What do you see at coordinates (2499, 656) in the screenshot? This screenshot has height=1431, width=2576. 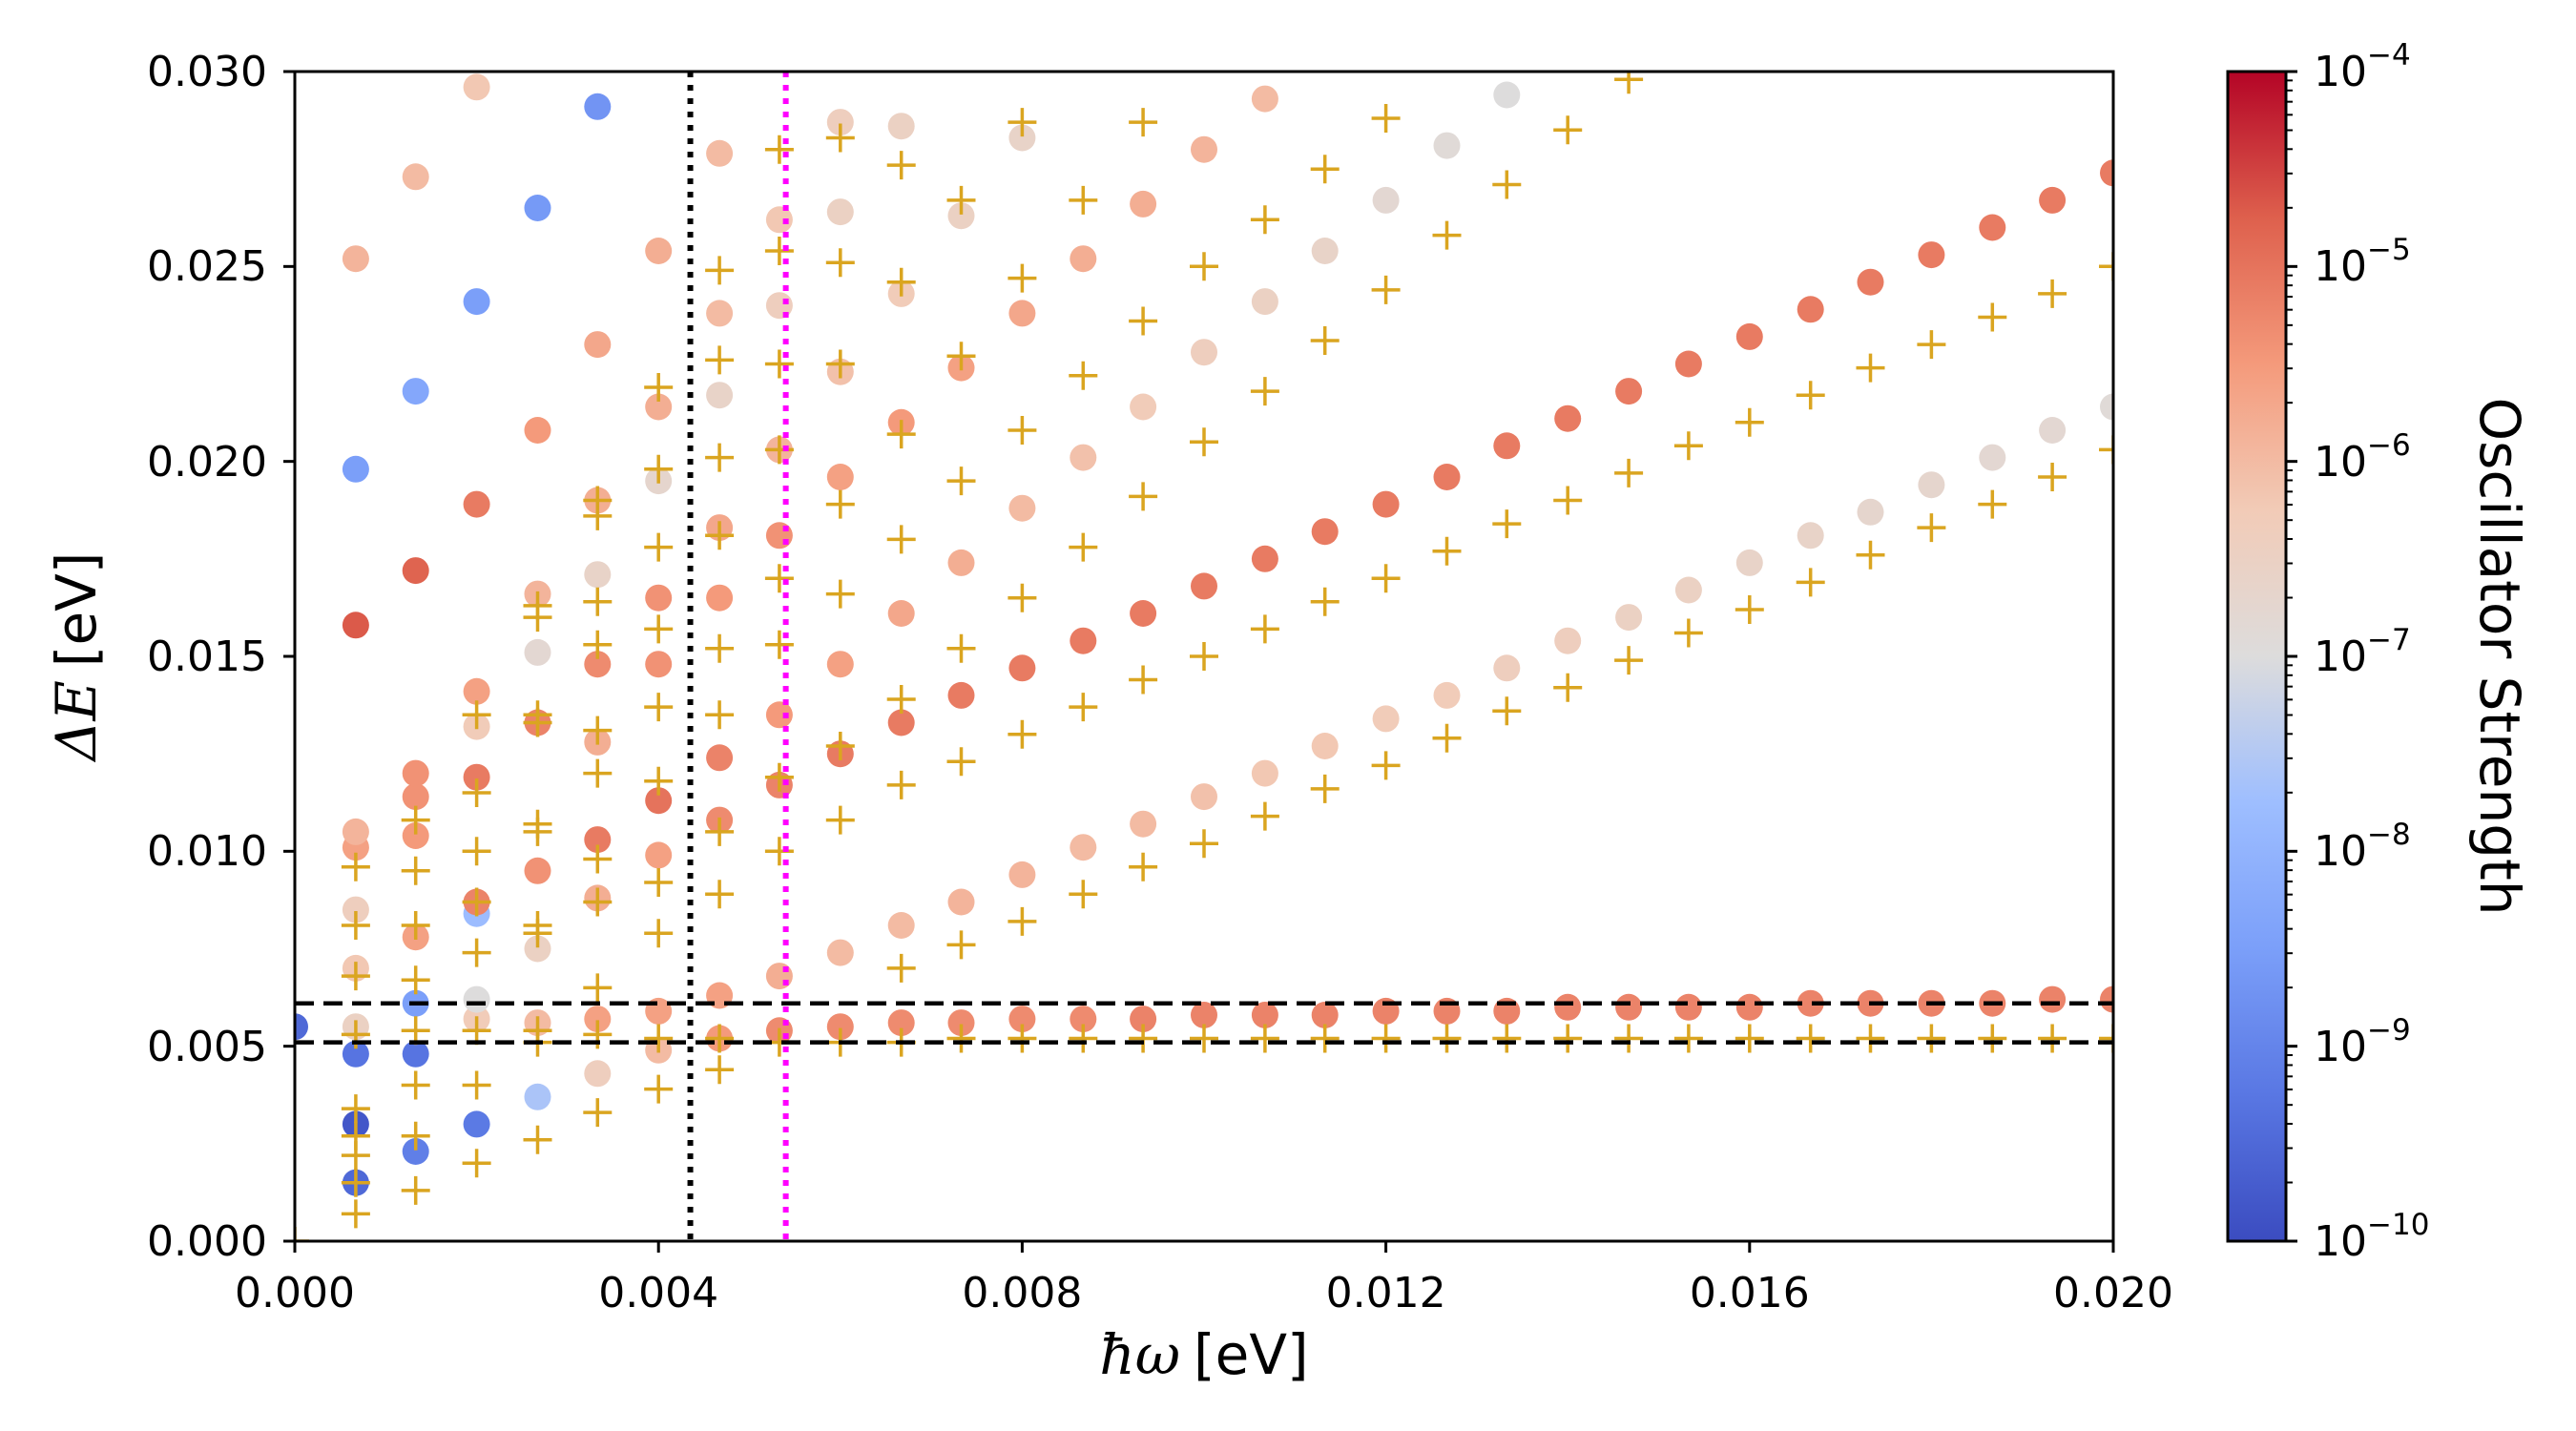 I see `colorbar-label: Oscillator Strength` at bounding box center [2499, 656].